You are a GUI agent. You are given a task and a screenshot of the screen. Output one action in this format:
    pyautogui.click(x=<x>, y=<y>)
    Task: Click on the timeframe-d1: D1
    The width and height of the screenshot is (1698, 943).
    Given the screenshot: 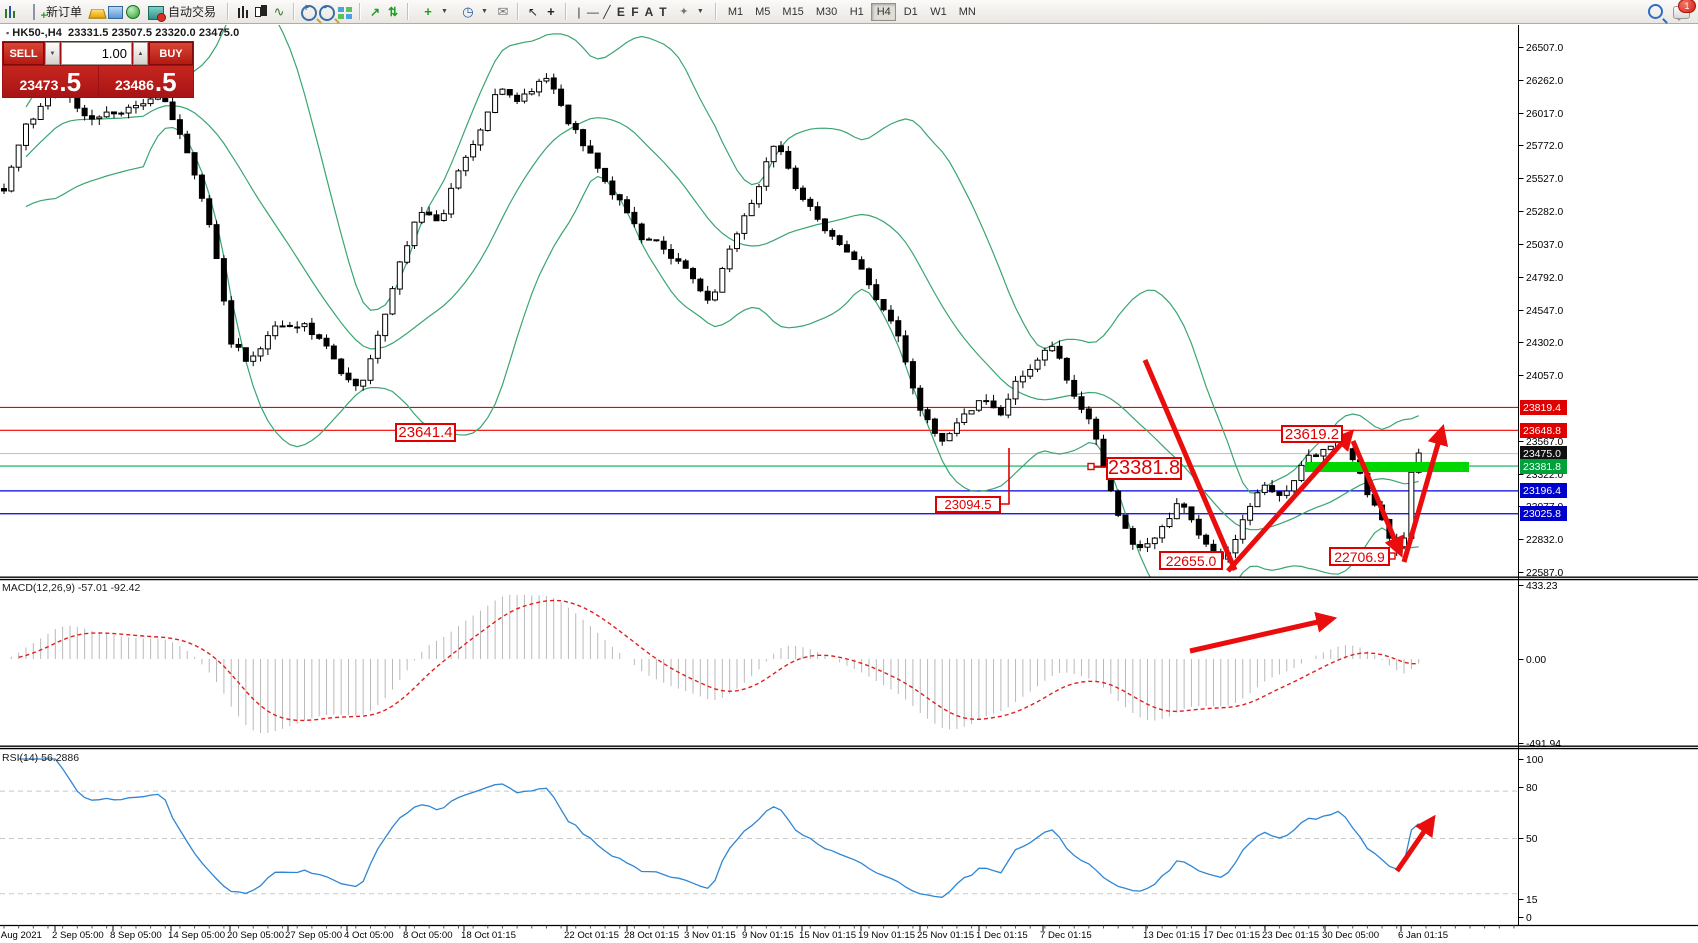 What is the action you would take?
    pyautogui.click(x=910, y=12)
    